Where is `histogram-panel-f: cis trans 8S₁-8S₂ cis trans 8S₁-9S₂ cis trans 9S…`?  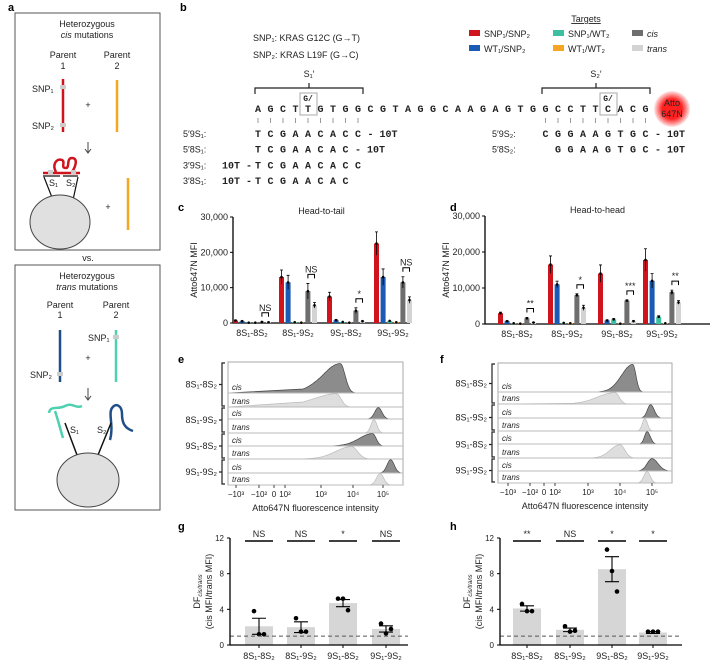 histogram-panel-f: cis trans 8S₁-8S₂ cis trans 8S₁-9S₂ cis trans 9S… is located at coordinates (564, 436).